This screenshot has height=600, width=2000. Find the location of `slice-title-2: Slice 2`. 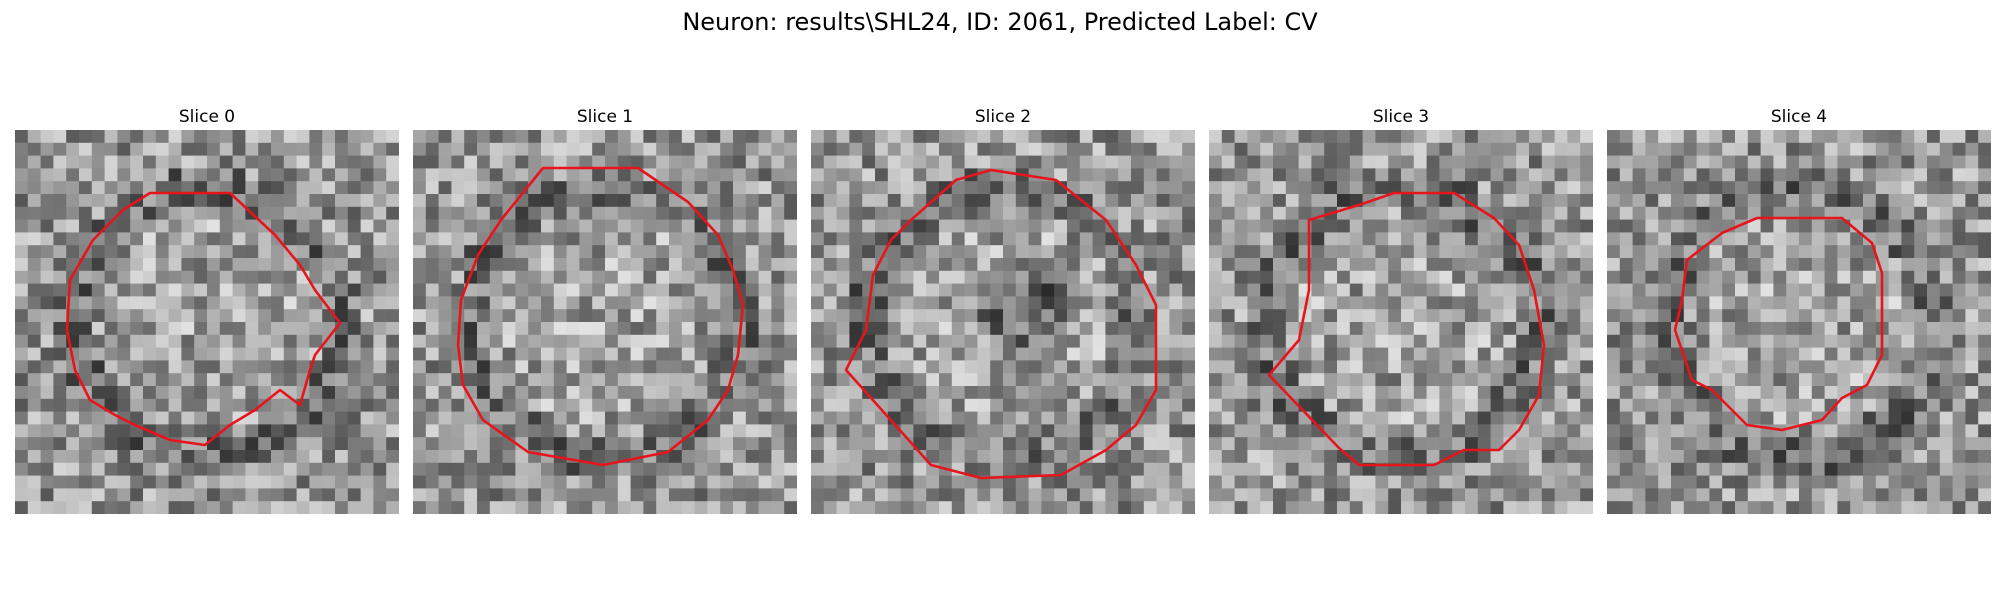

slice-title-2: Slice 2 is located at coordinates (1003, 117).